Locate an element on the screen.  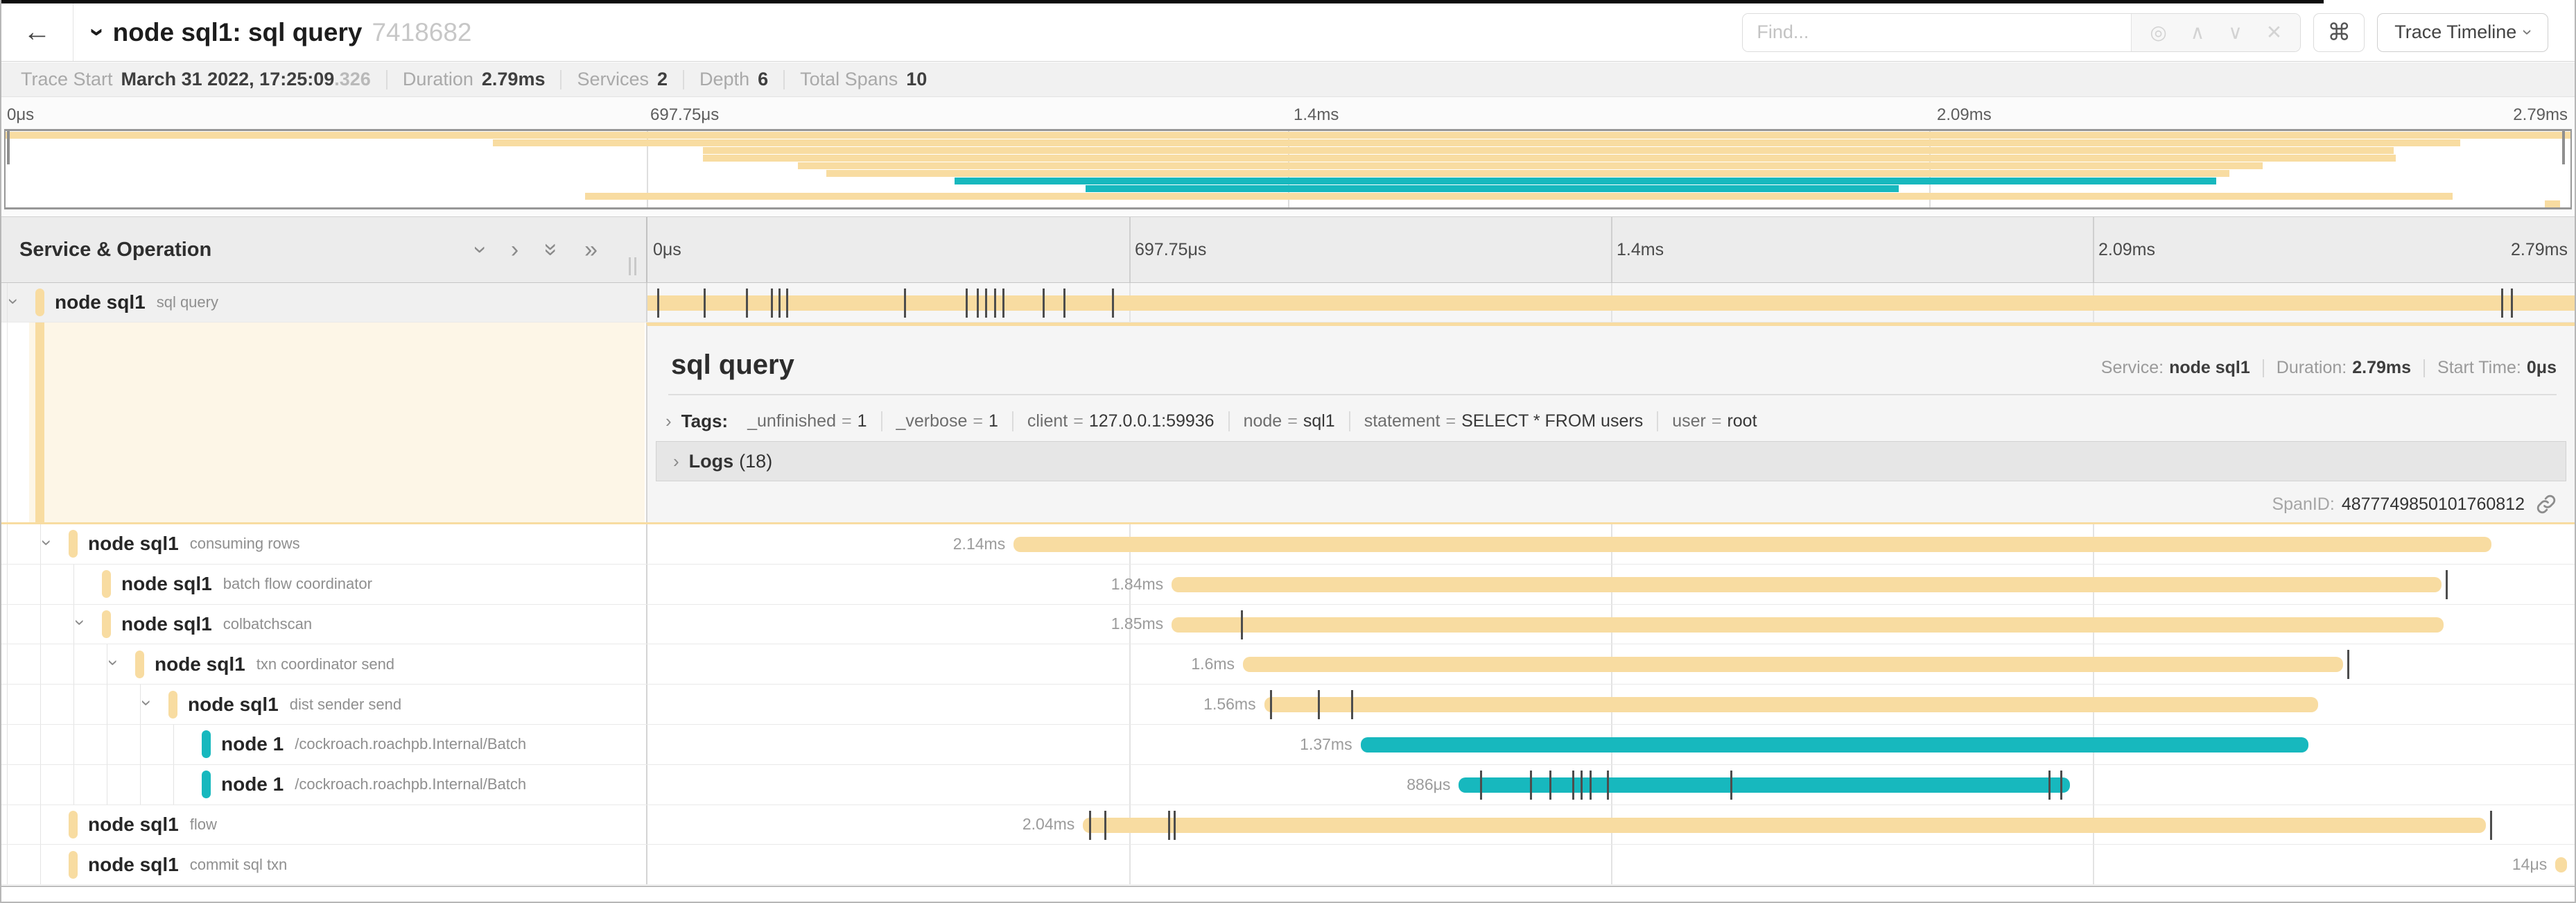
tag-equals: = is located at coordinates (1292, 421).